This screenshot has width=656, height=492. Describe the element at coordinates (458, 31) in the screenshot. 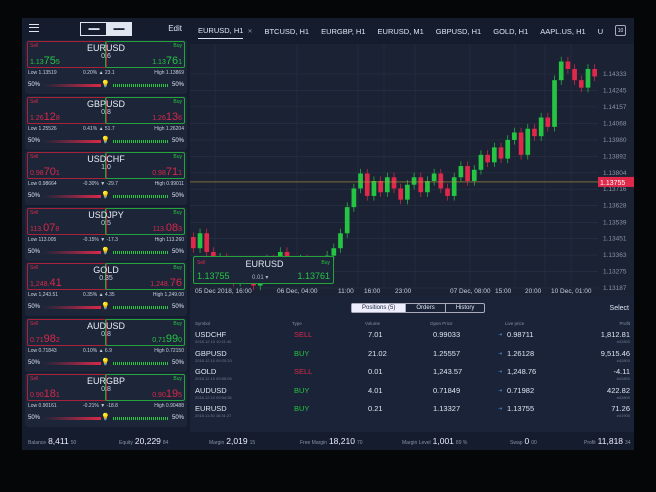

I see `tab-chart: GBPUSD, H1` at that location.